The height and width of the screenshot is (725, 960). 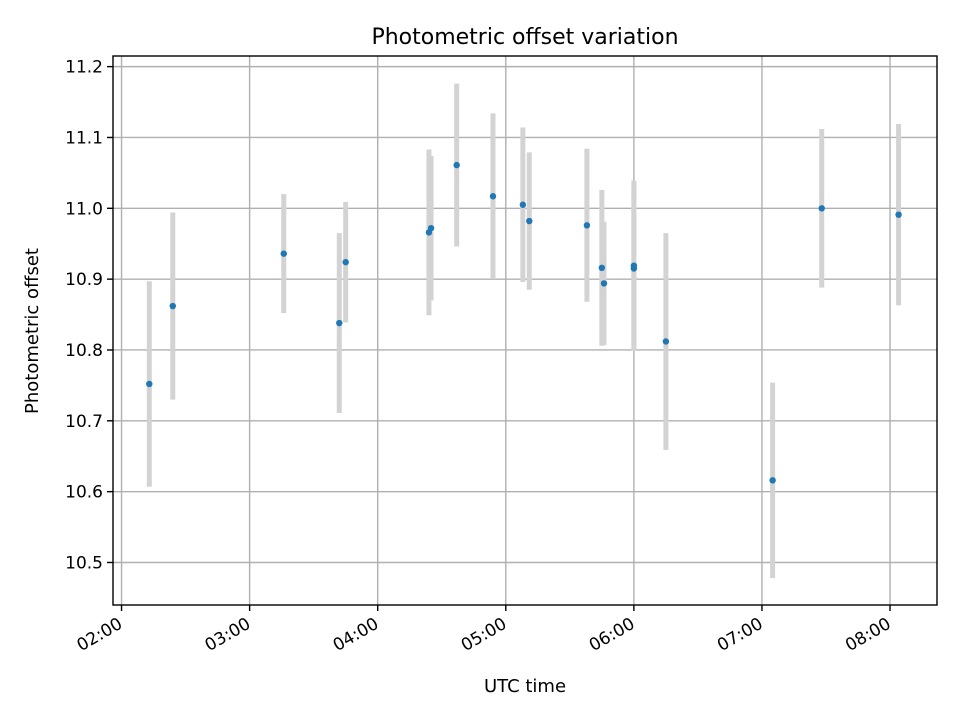 I want to click on y-tick-label: 10.5, so click(x=84, y=563).